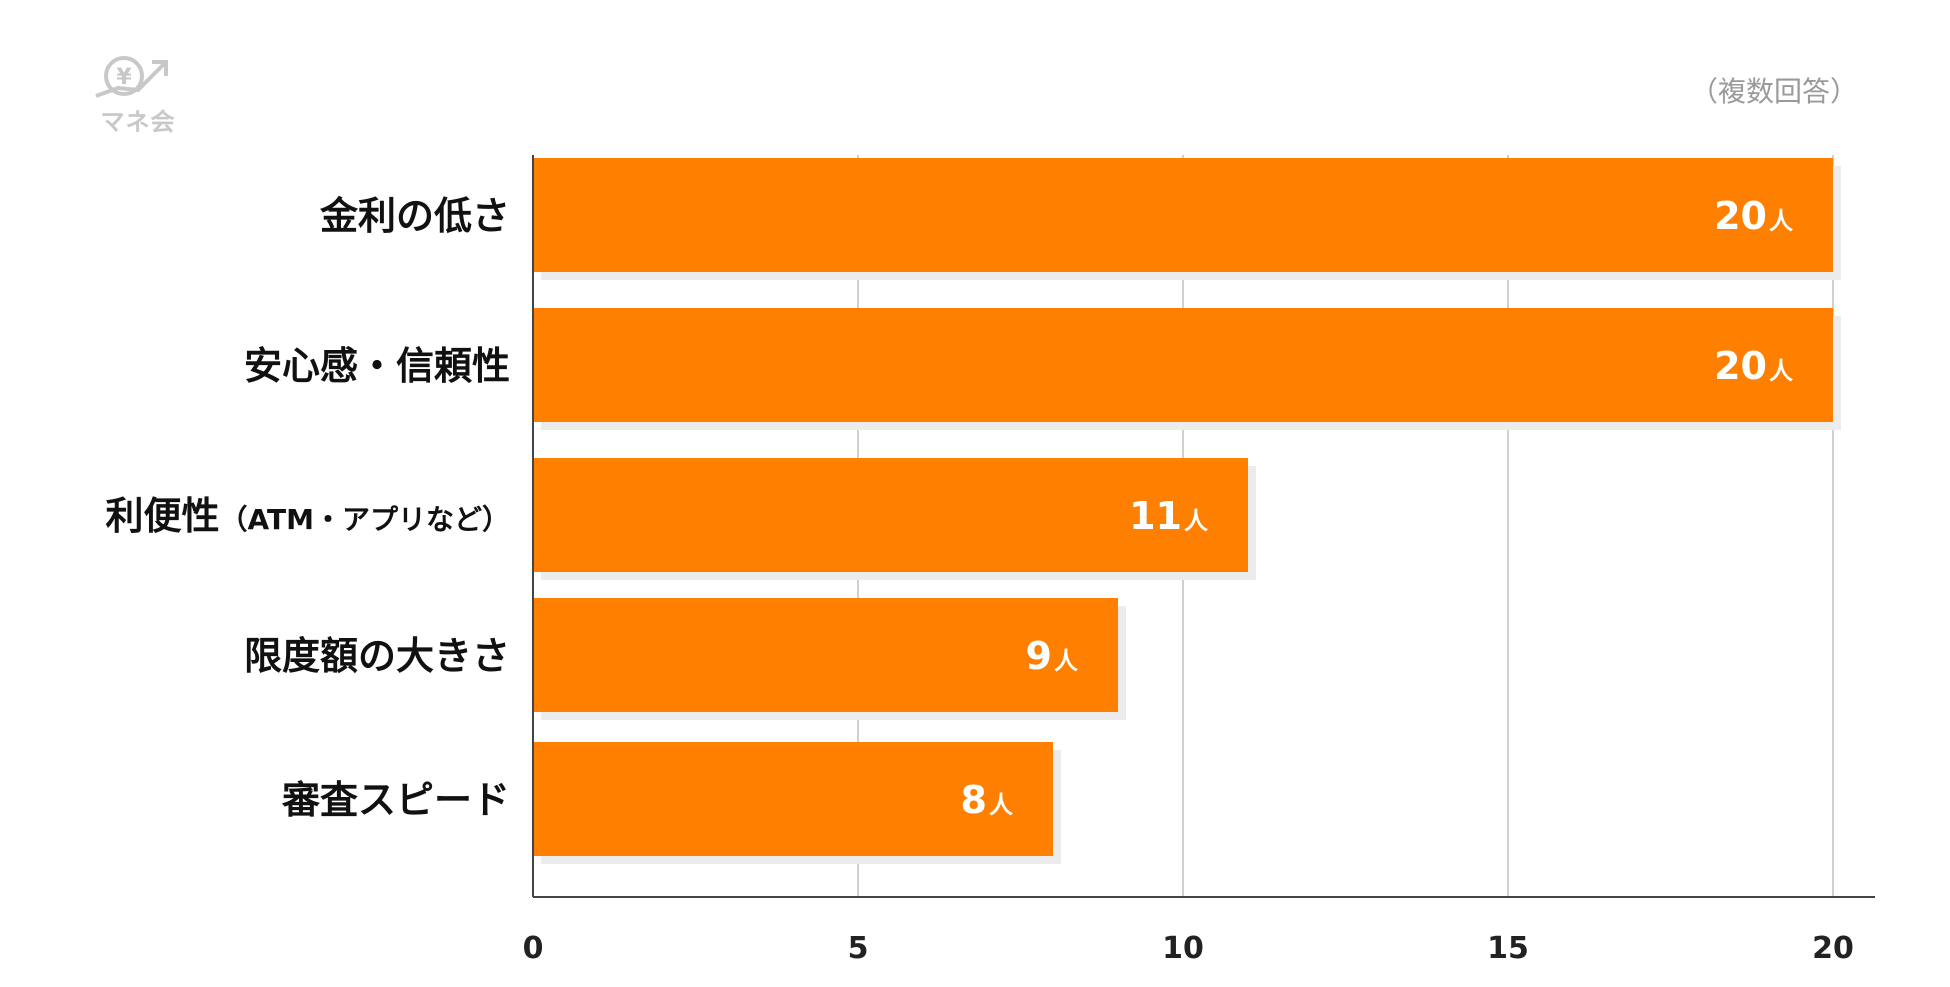 The width and height of the screenshot is (1950, 987). I want to click on x-tick-label: 15, so click(1508, 948).